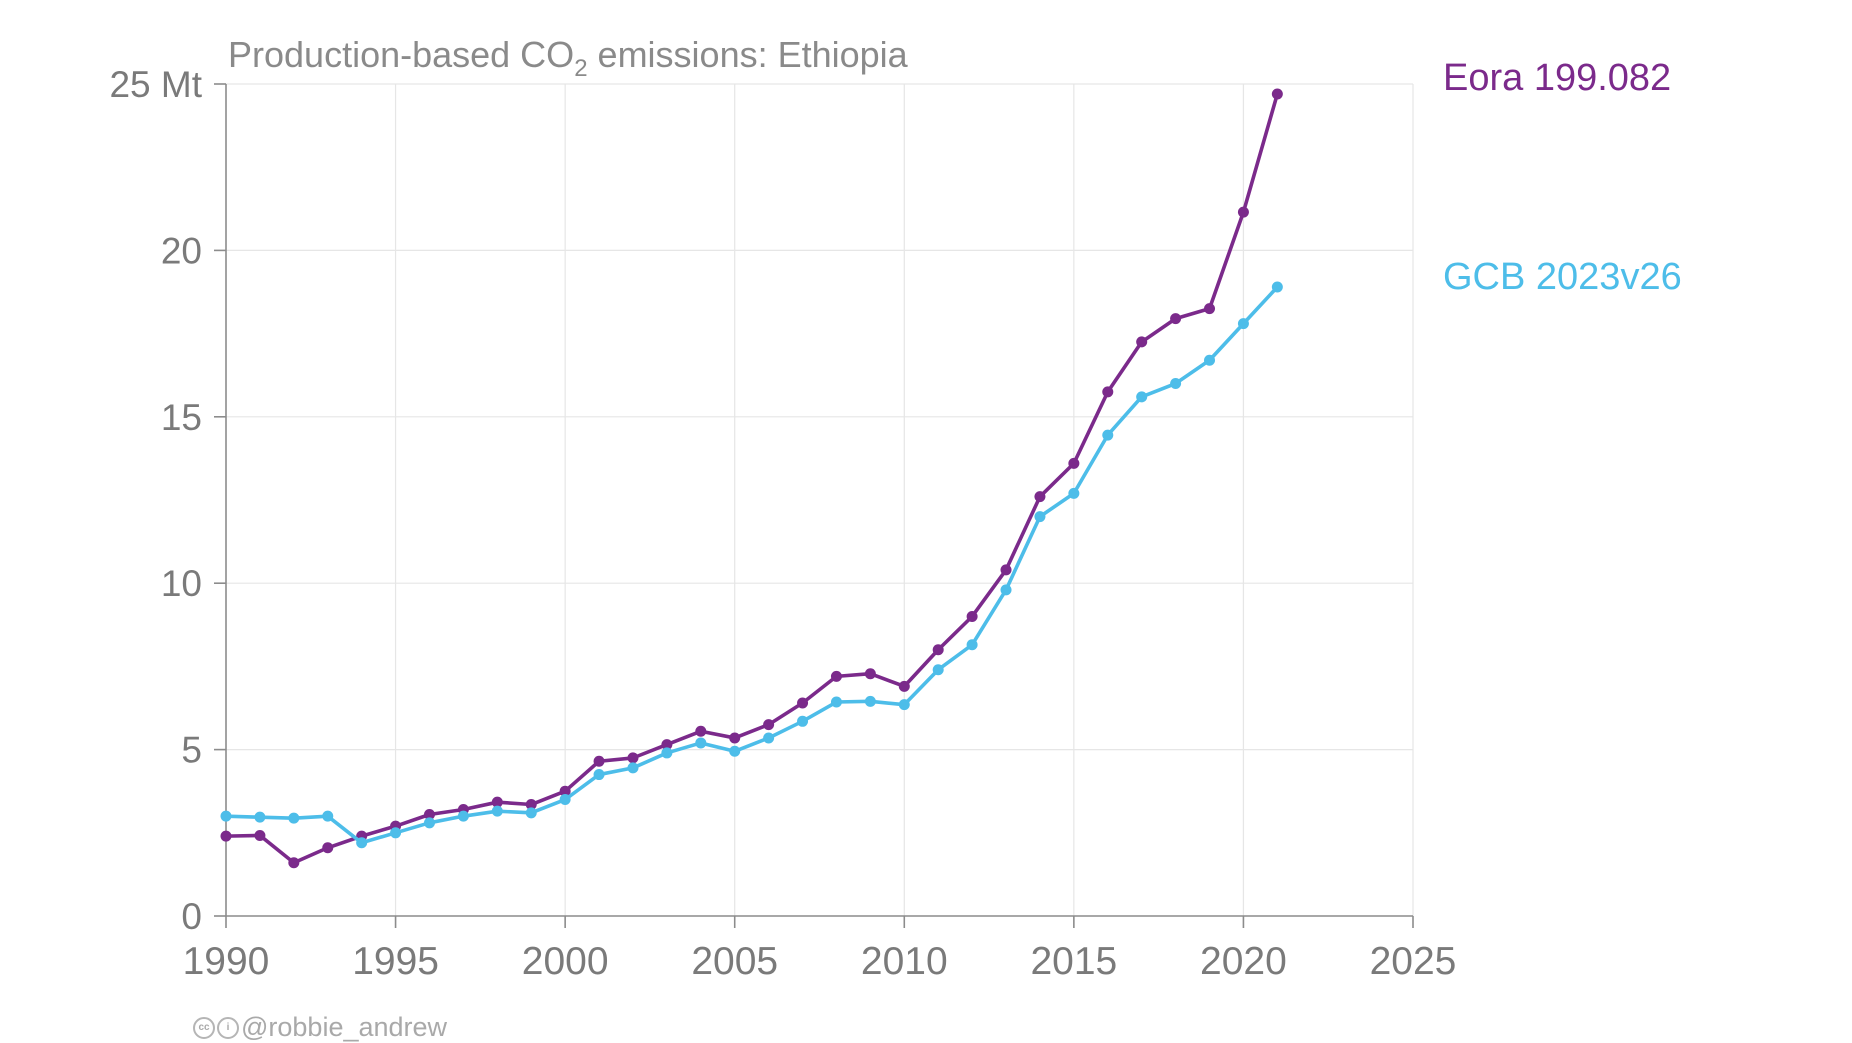 The width and height of the screenshot is (1852, 1043). Describe the element at coordinates (181, 417) in the screenshot. I see `y-tick-label: 15` at that location.